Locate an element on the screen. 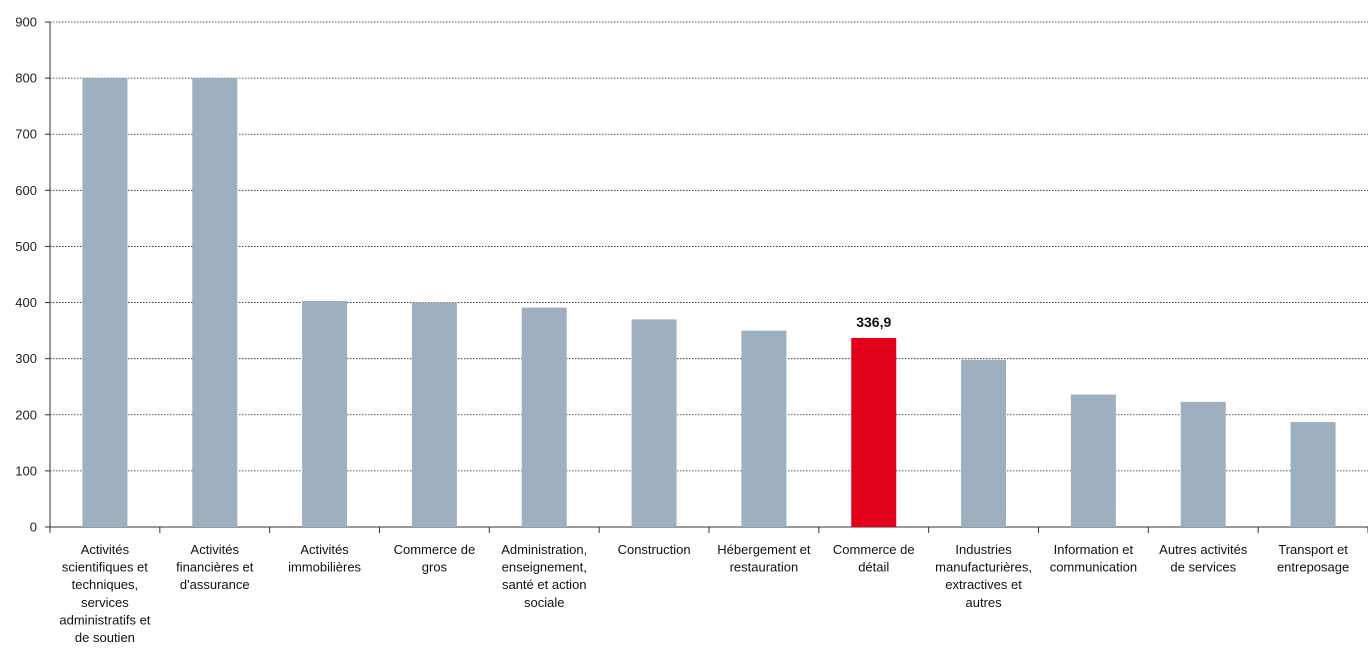 This screenshot has width=1368, height=659. x-category-label-line: techniques, is located at coordinates (105, 584).